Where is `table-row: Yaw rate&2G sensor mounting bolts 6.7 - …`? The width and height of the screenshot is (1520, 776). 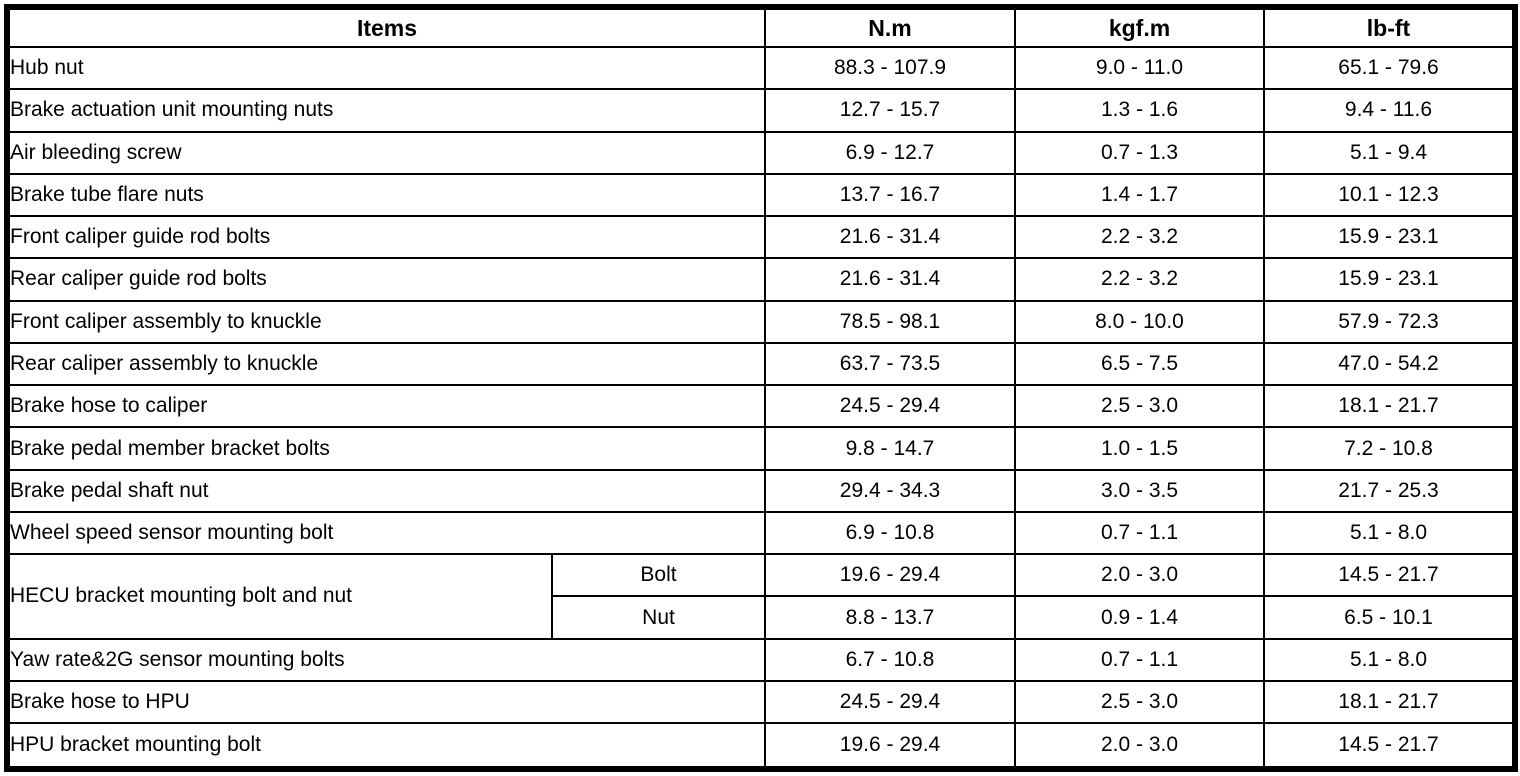 table-row: Yaw rate&2G sensor mounting bolts 6.7 - … is located at coordinates (761, 659).